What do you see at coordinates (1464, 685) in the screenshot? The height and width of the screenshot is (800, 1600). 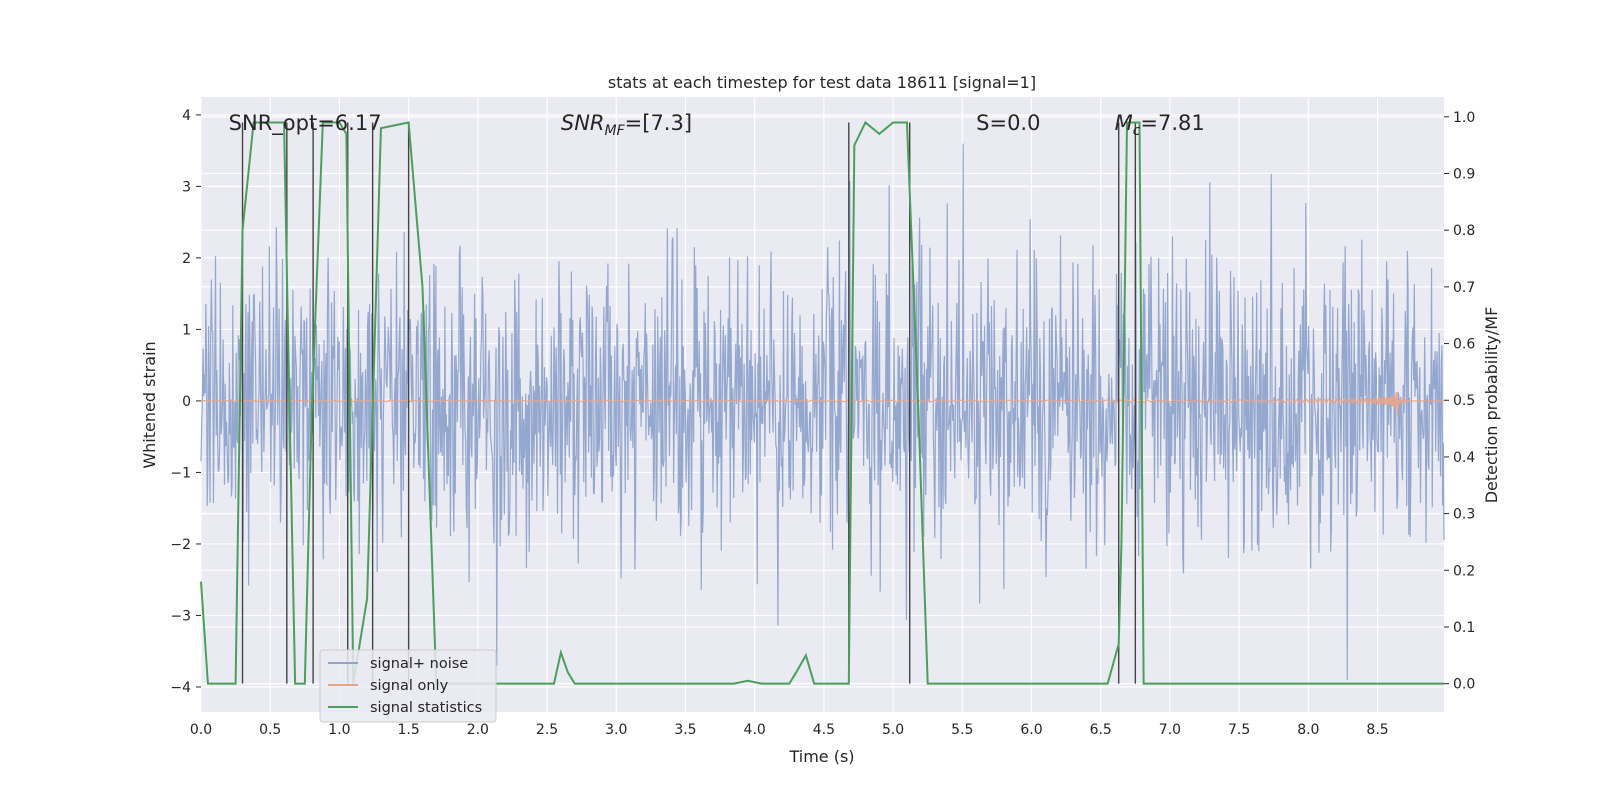 I see `y-right-tick-label: 0.0` at bounding box center [1464, 685].